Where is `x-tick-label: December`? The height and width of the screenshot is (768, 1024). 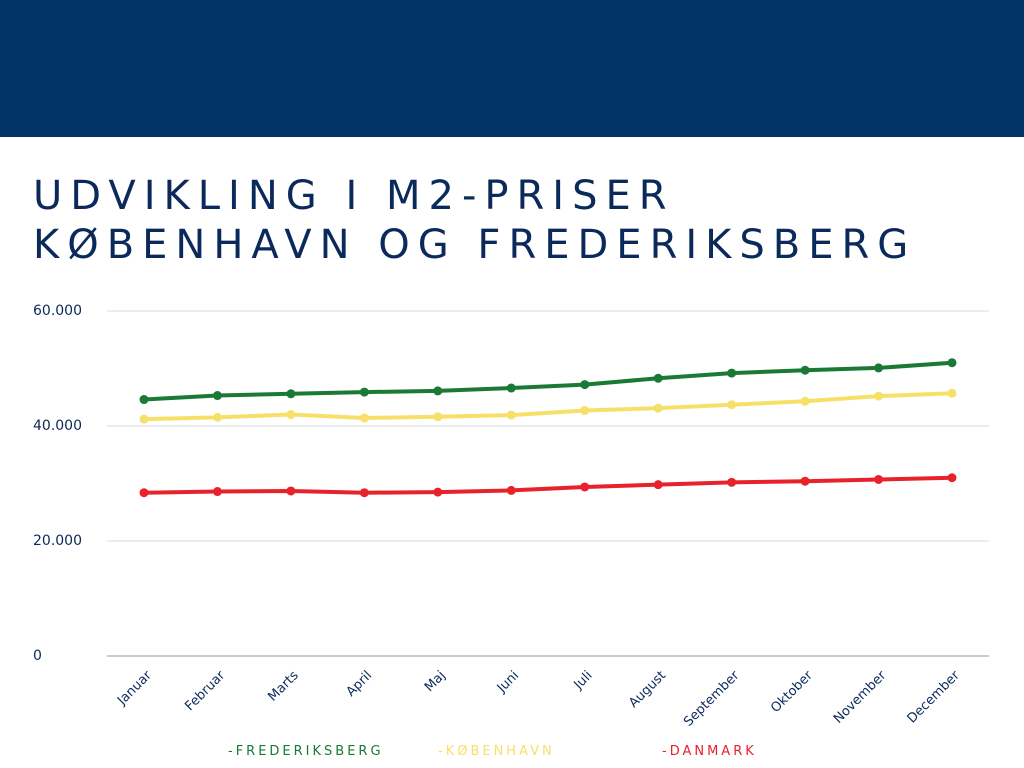
x-tick-label: December is located at coordinates (934, 697).